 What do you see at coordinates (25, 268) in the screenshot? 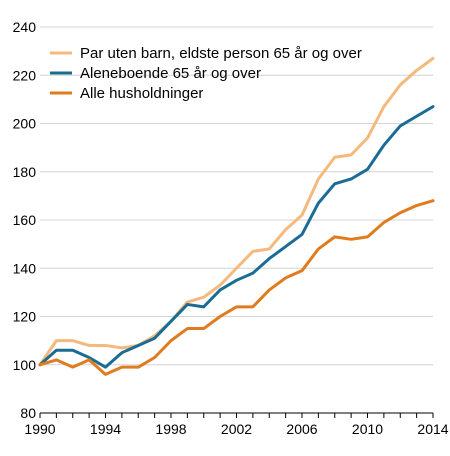
I see `y-tick-label: 140` at bounding box center [25, 268].